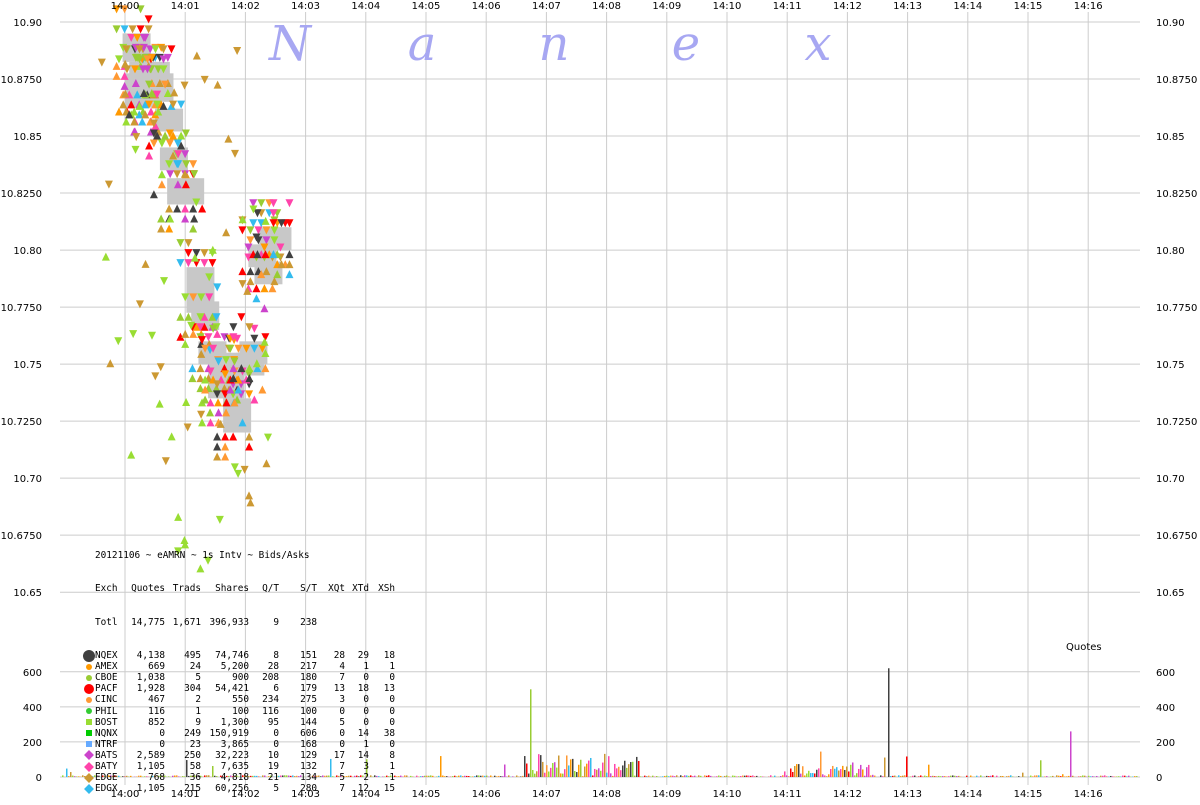 The image size is (1200, 805). I want to click on x-tick-label-bottom: 14:10, so click(727, 794).